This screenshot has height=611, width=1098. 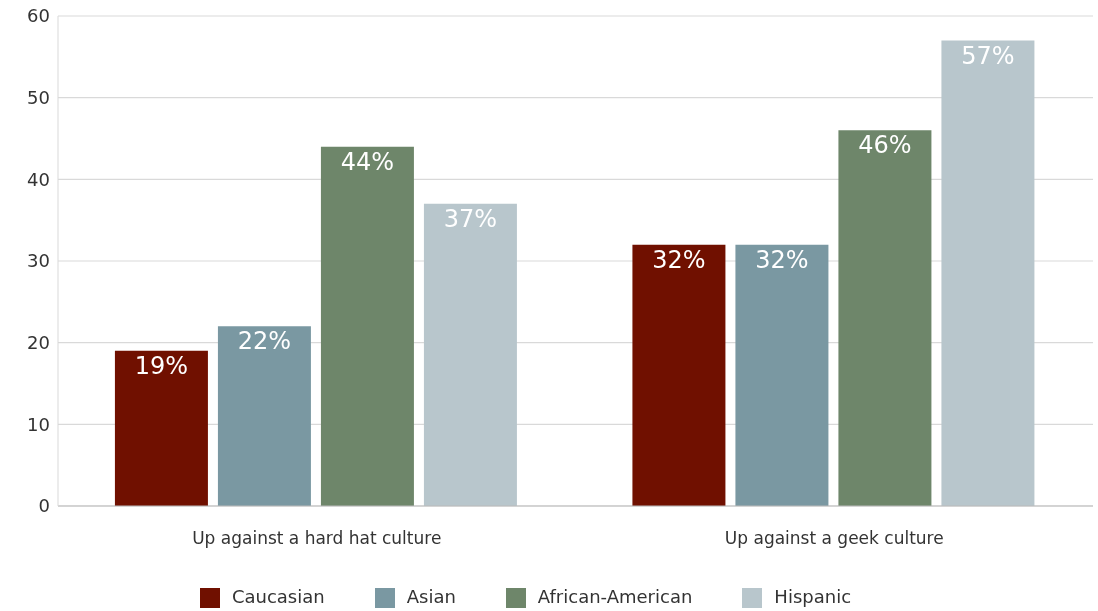 I want to click on data-label: 37%, so click(x=470, y=218).